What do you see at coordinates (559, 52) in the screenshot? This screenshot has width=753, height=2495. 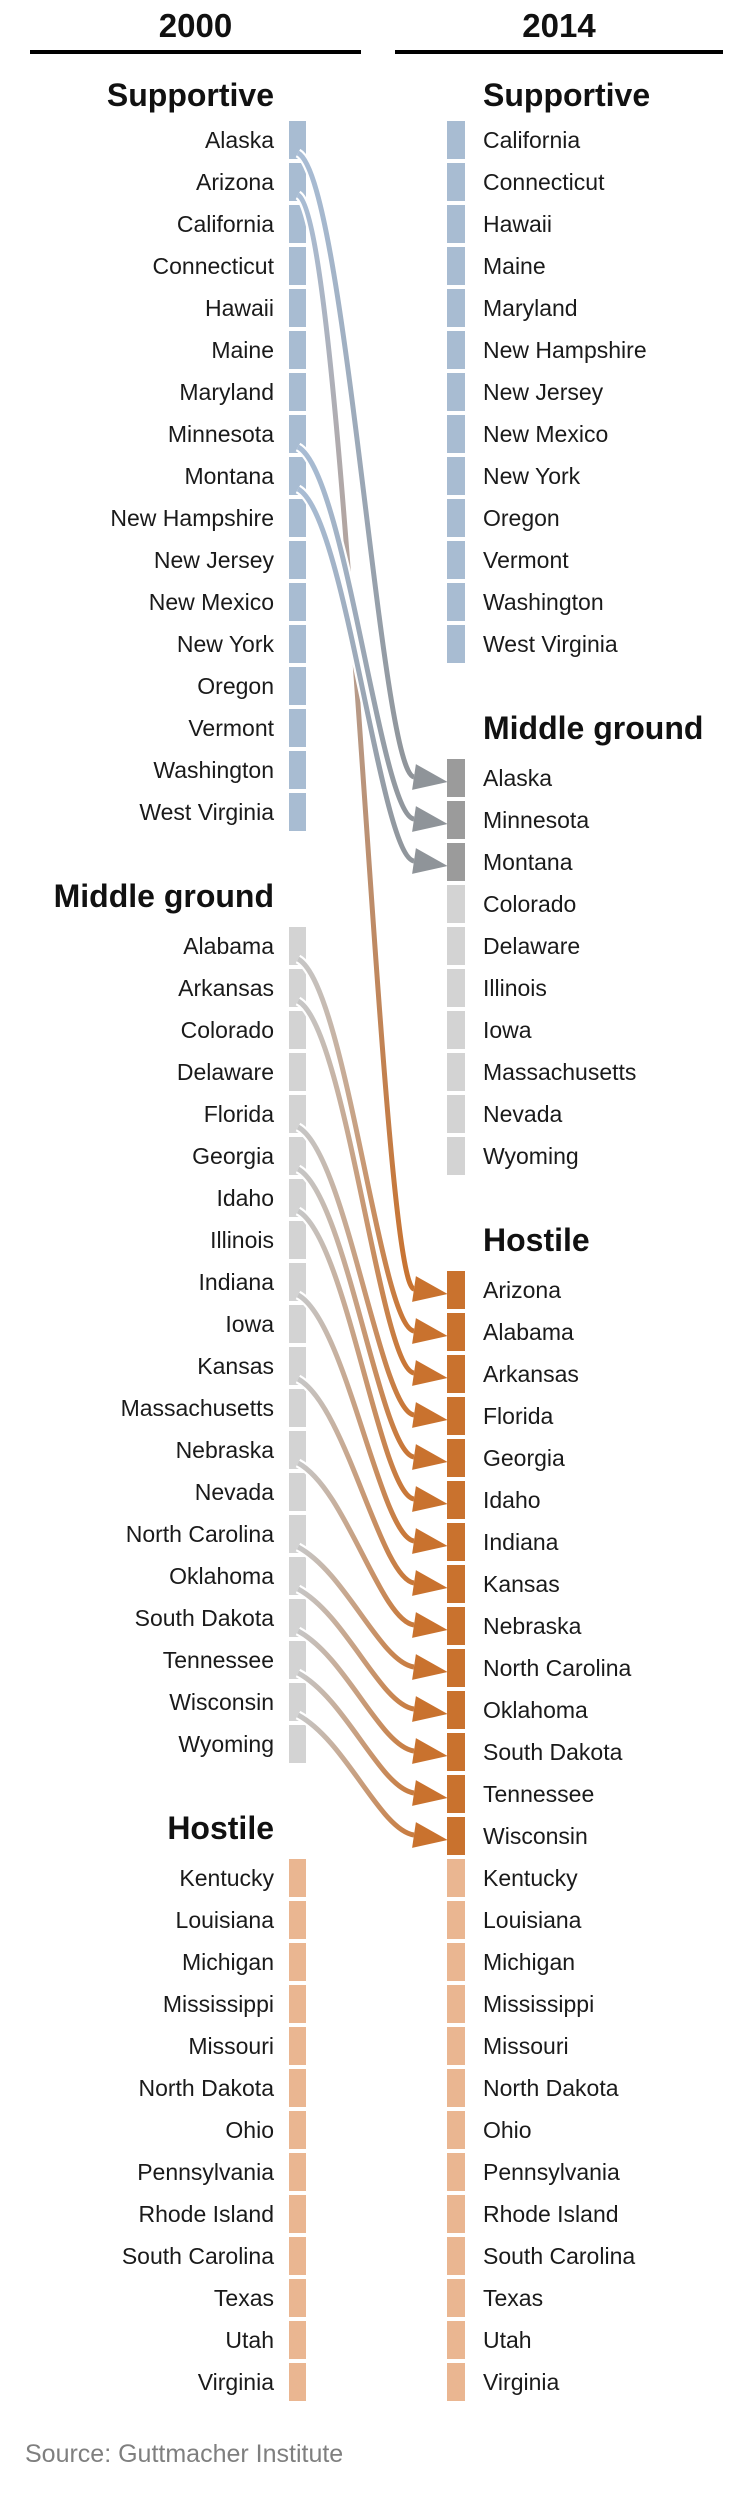 I see `column-rule-right` at bounding box center [559, 52].